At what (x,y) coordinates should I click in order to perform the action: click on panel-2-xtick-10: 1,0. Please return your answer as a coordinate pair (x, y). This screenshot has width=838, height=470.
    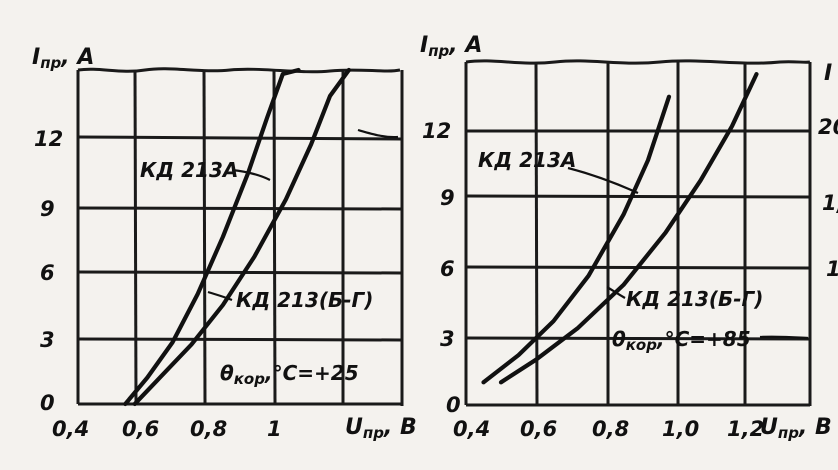
    Looking at the image, I should click on (680, 429).